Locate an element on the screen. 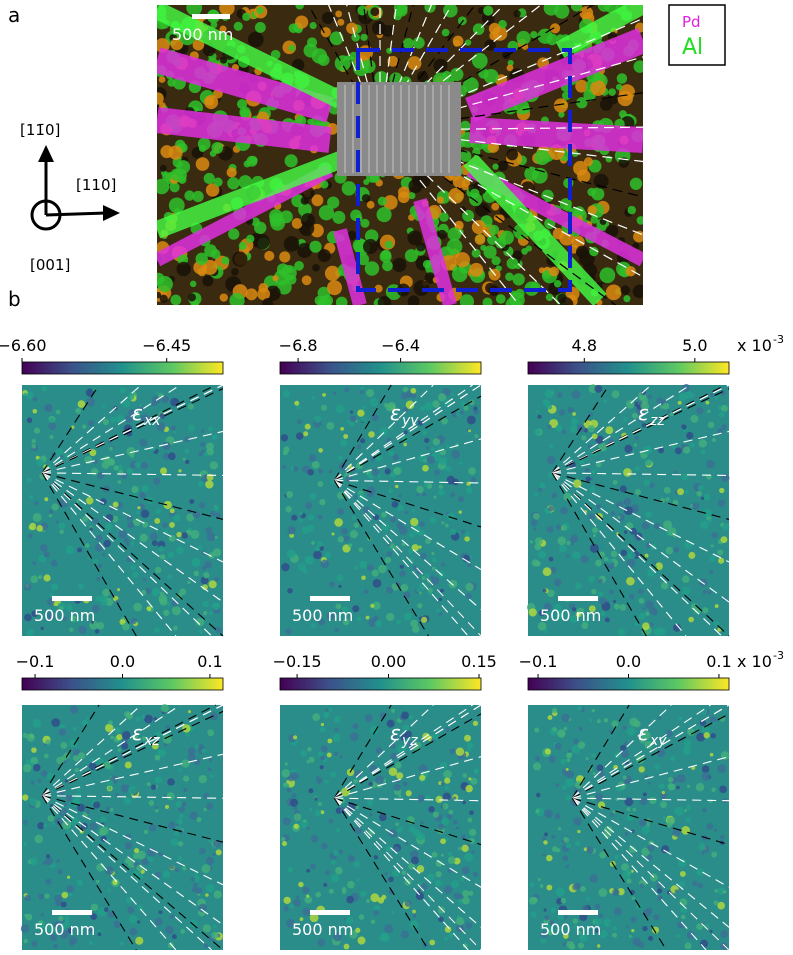 This screenshot has width=793, height=955. sem-inset is located at coordinates (399, 129).